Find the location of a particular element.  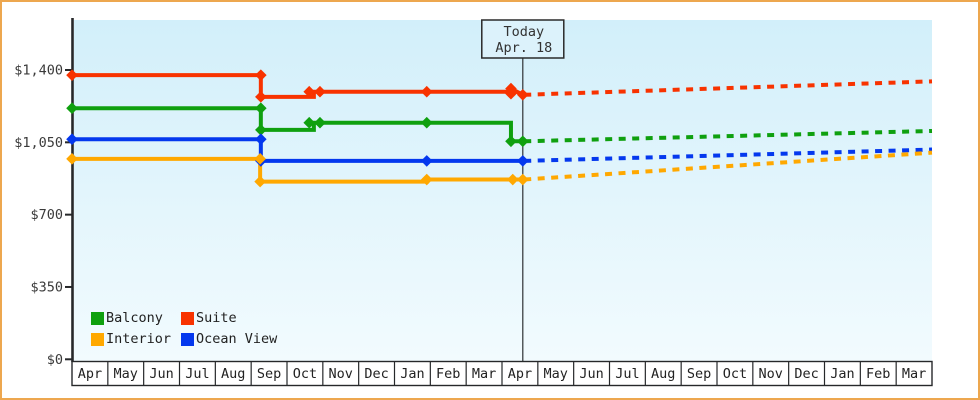

y-axis-tick-label: $350 is located at coordinates (46, 287).